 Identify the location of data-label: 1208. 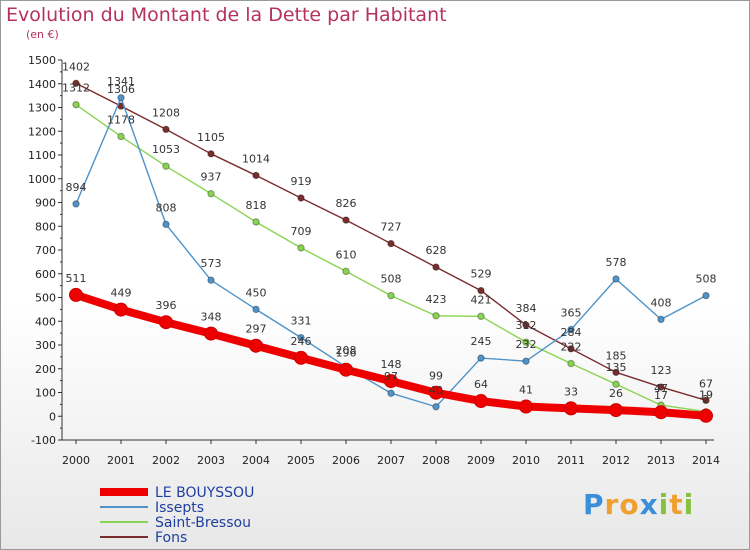
(166, 112).